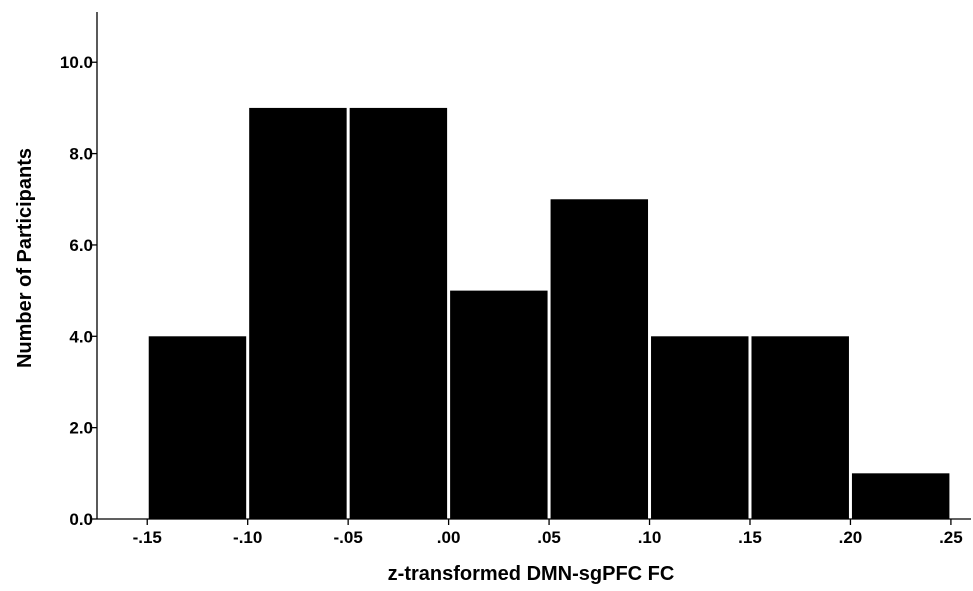 The width and height of the screenshot is (973, 591). I want to click on x-tick-label: .15, so click(750, 537).